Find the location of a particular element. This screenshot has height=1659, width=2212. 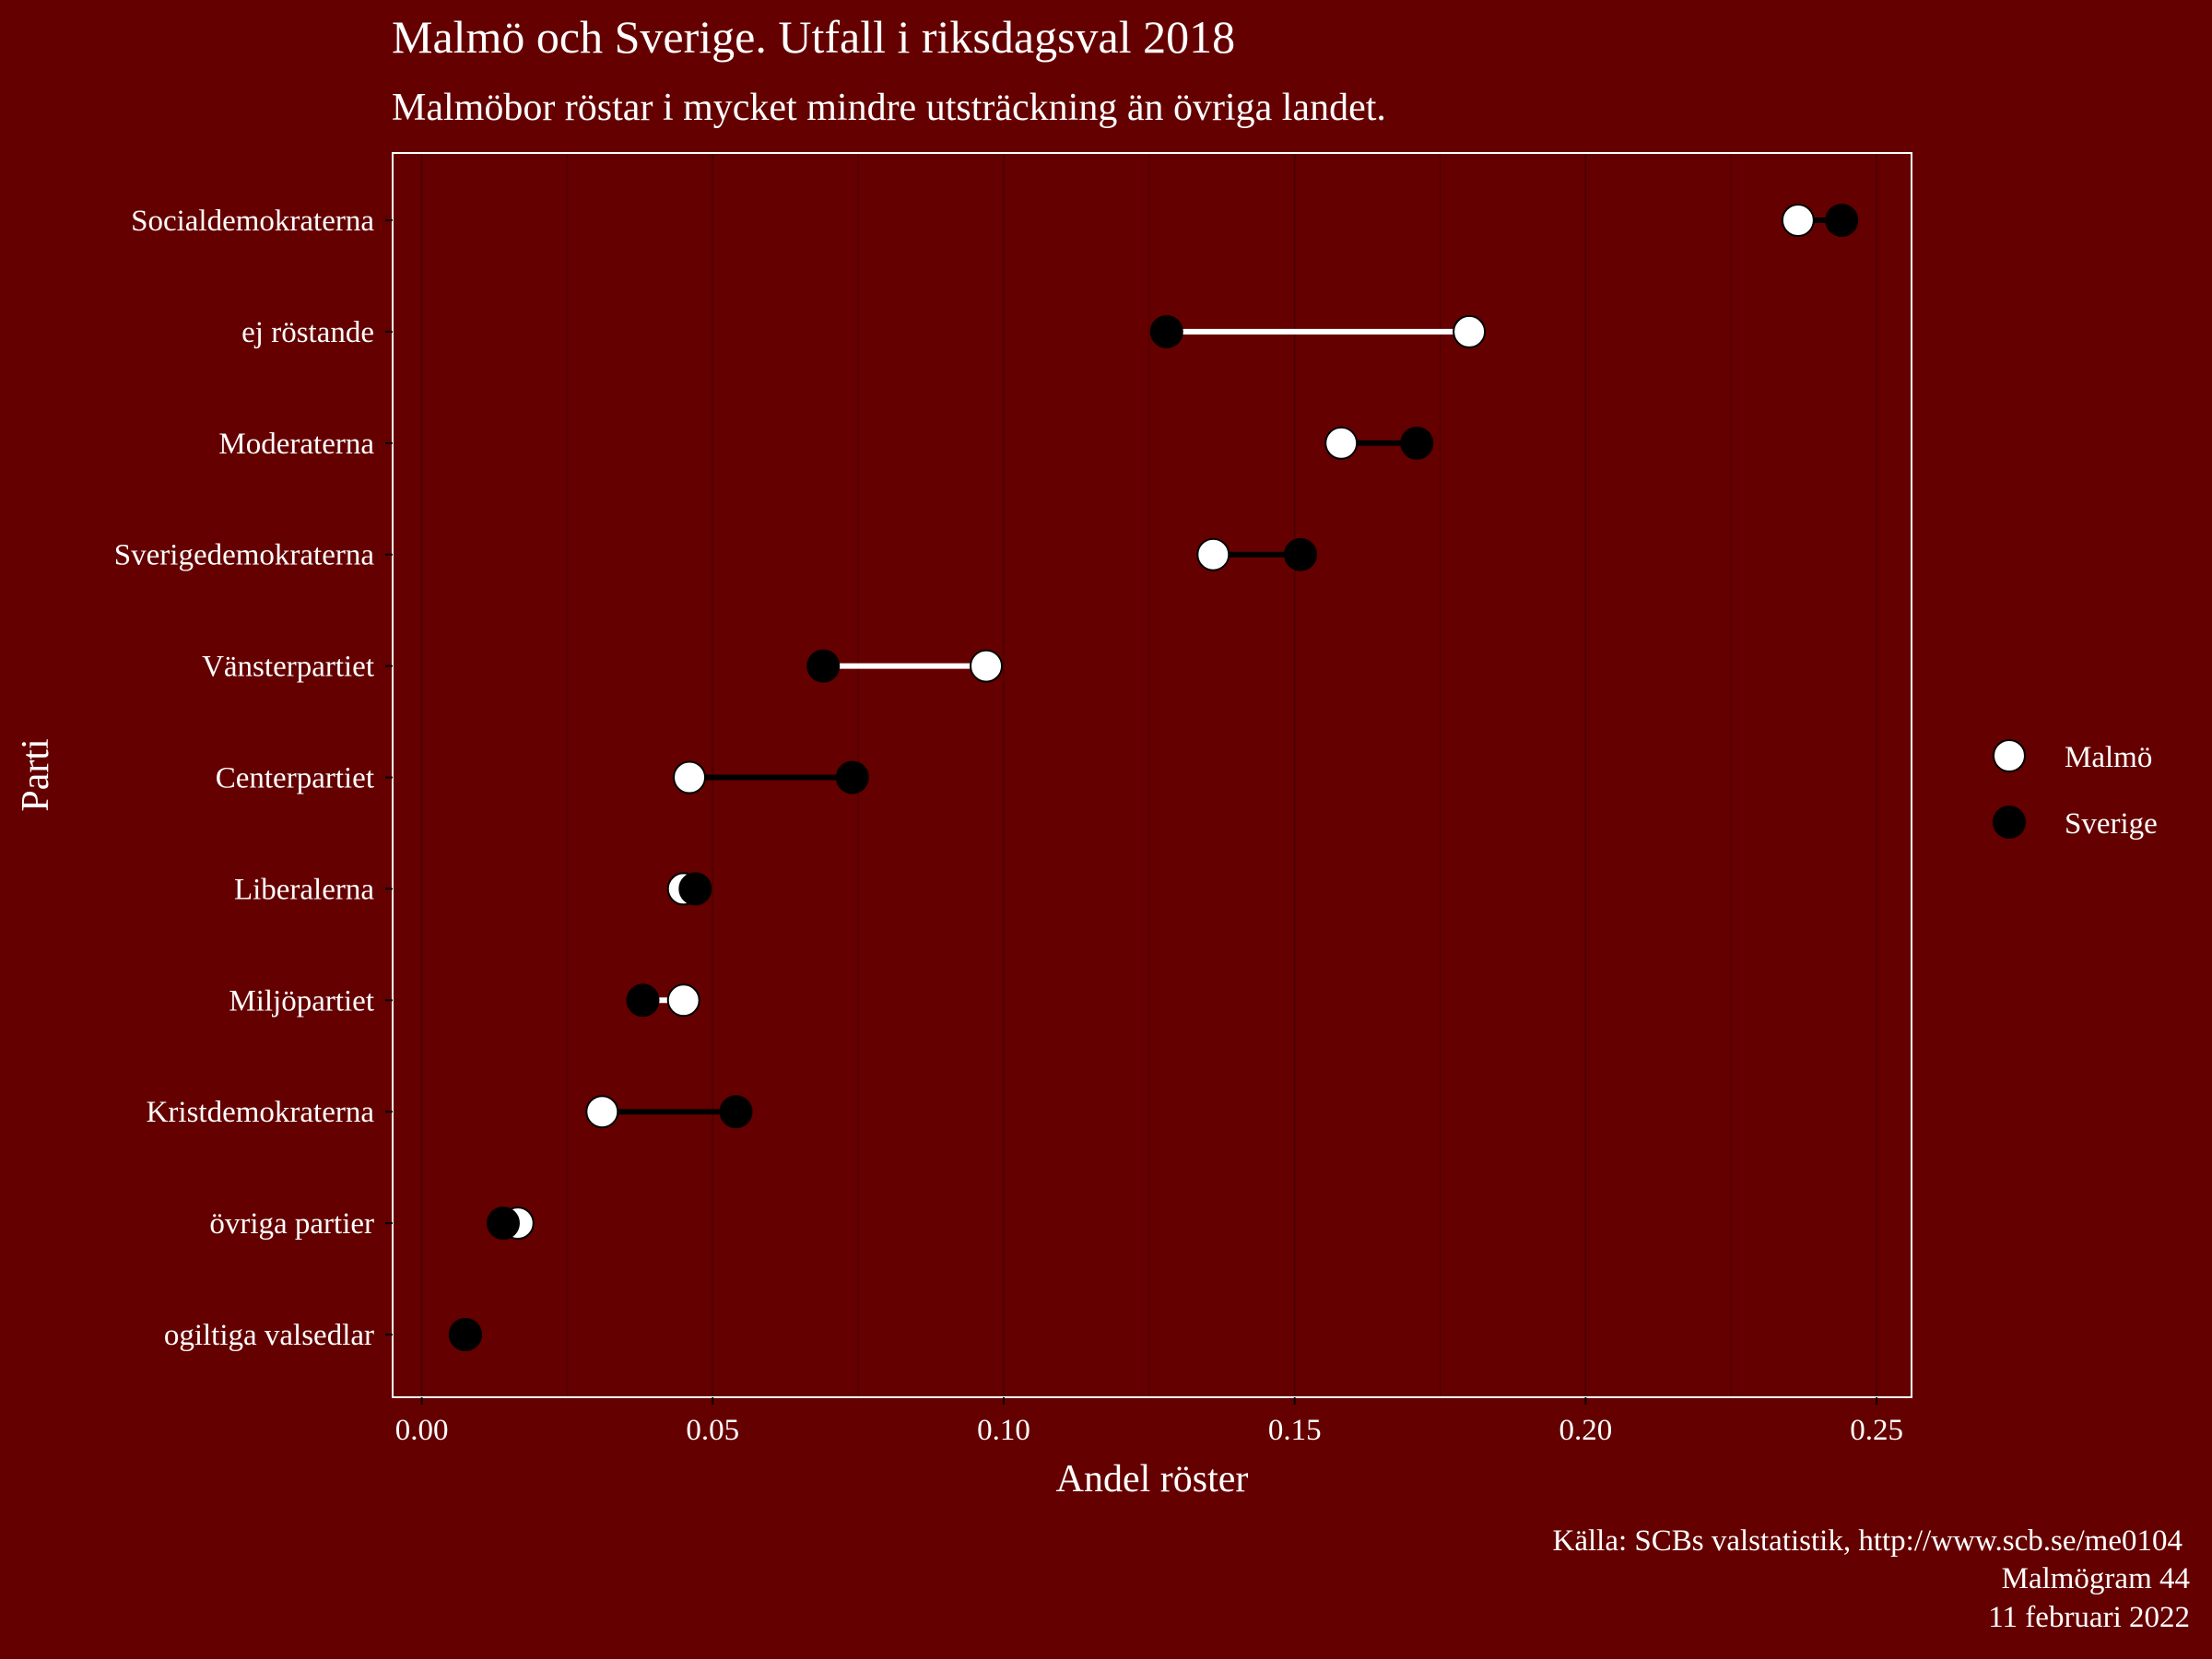

x-tick-label-0: 0.00 is located at coordinates (422, 1430).